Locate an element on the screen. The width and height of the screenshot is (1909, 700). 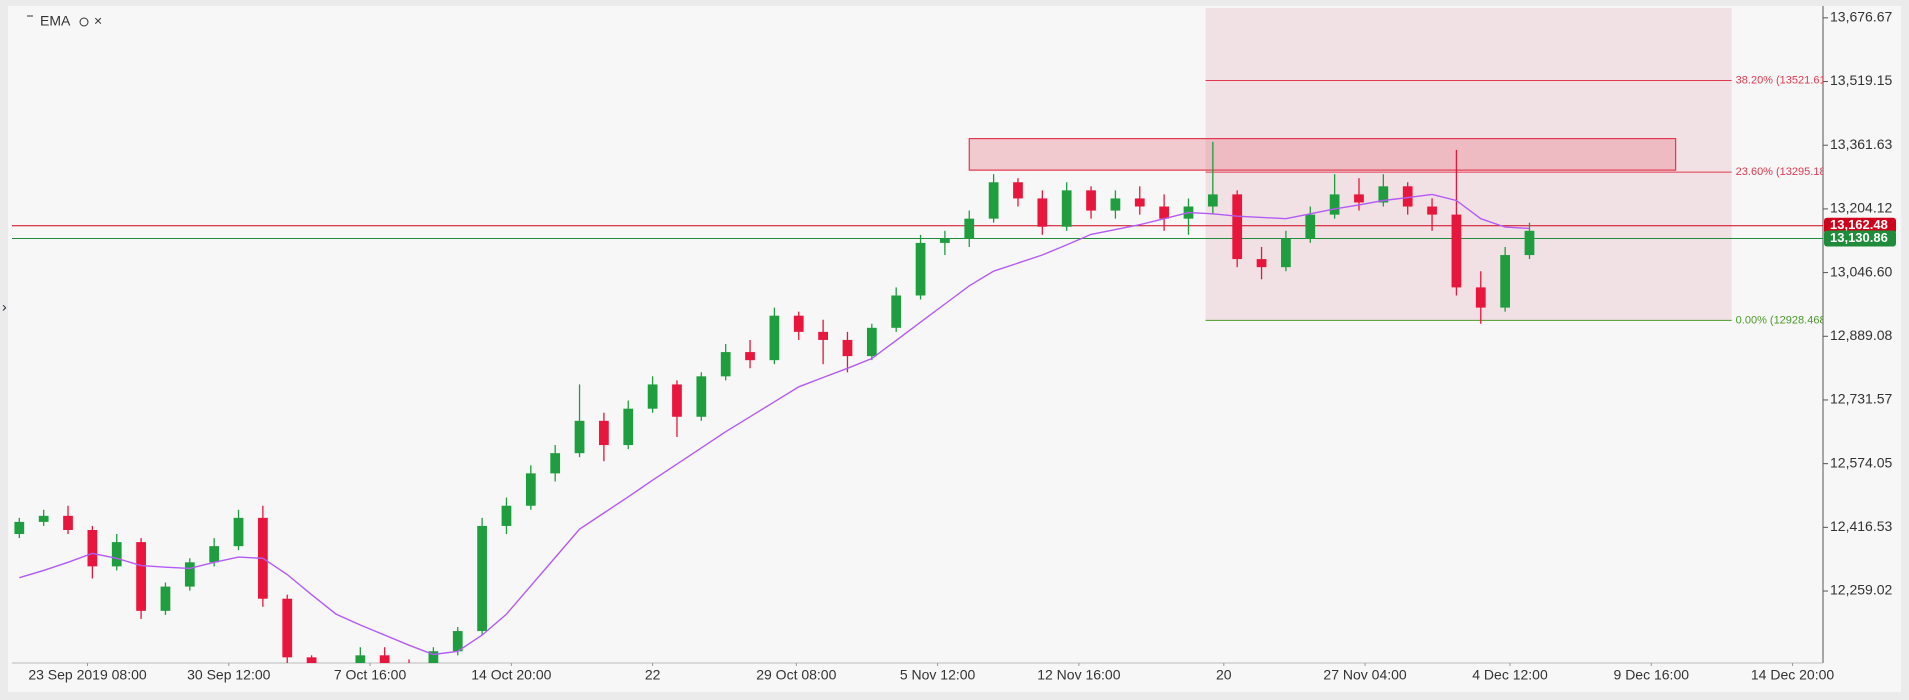
x-tick-label: 20 is located at coordinates (1224, 675).